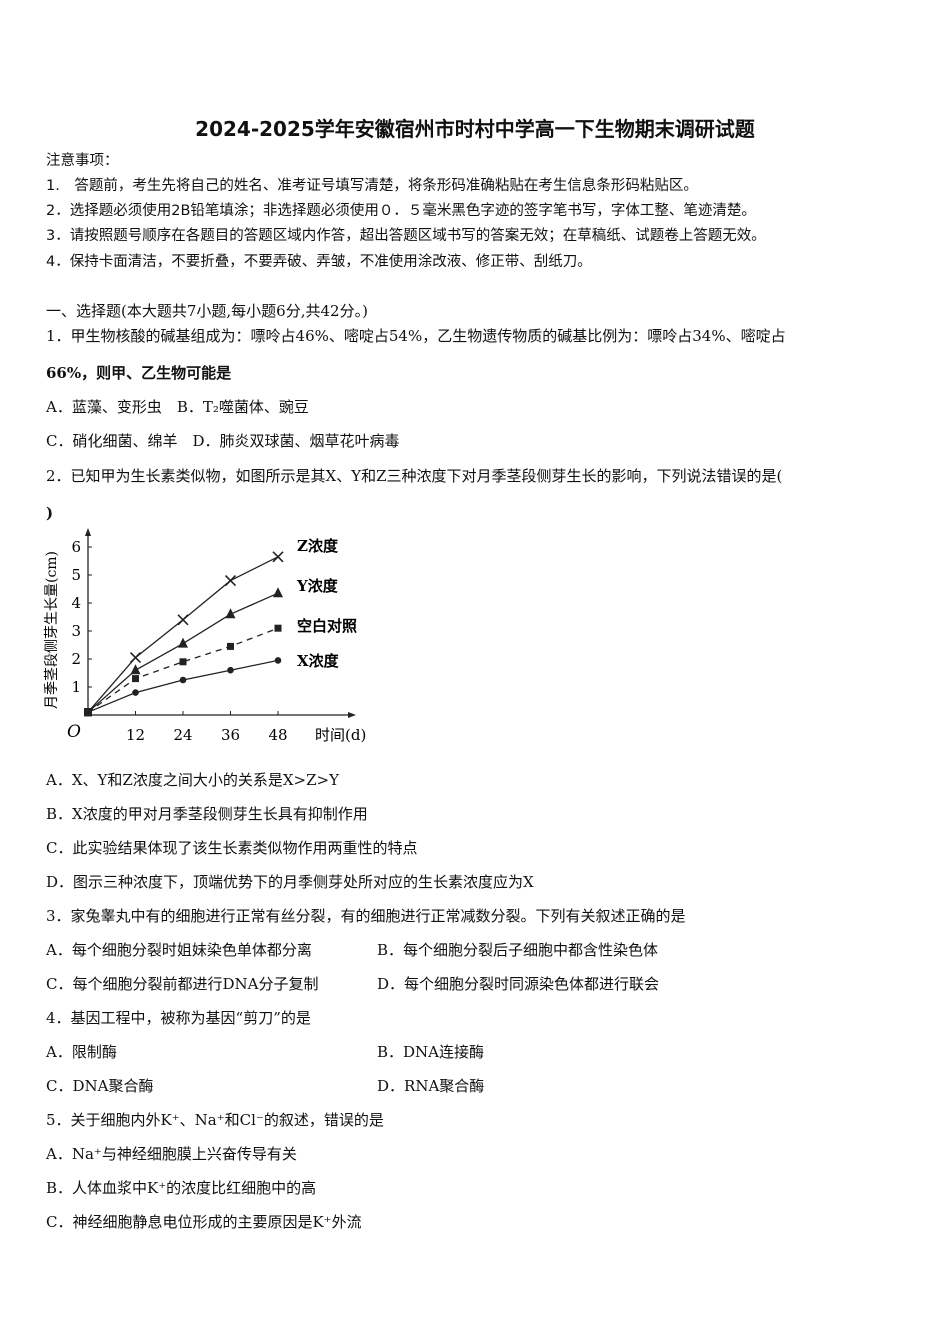  What do you see at coordinates (230, 735) in the screenshot?
I see `x-tick-label: 36` at bounding box center [230, 735].